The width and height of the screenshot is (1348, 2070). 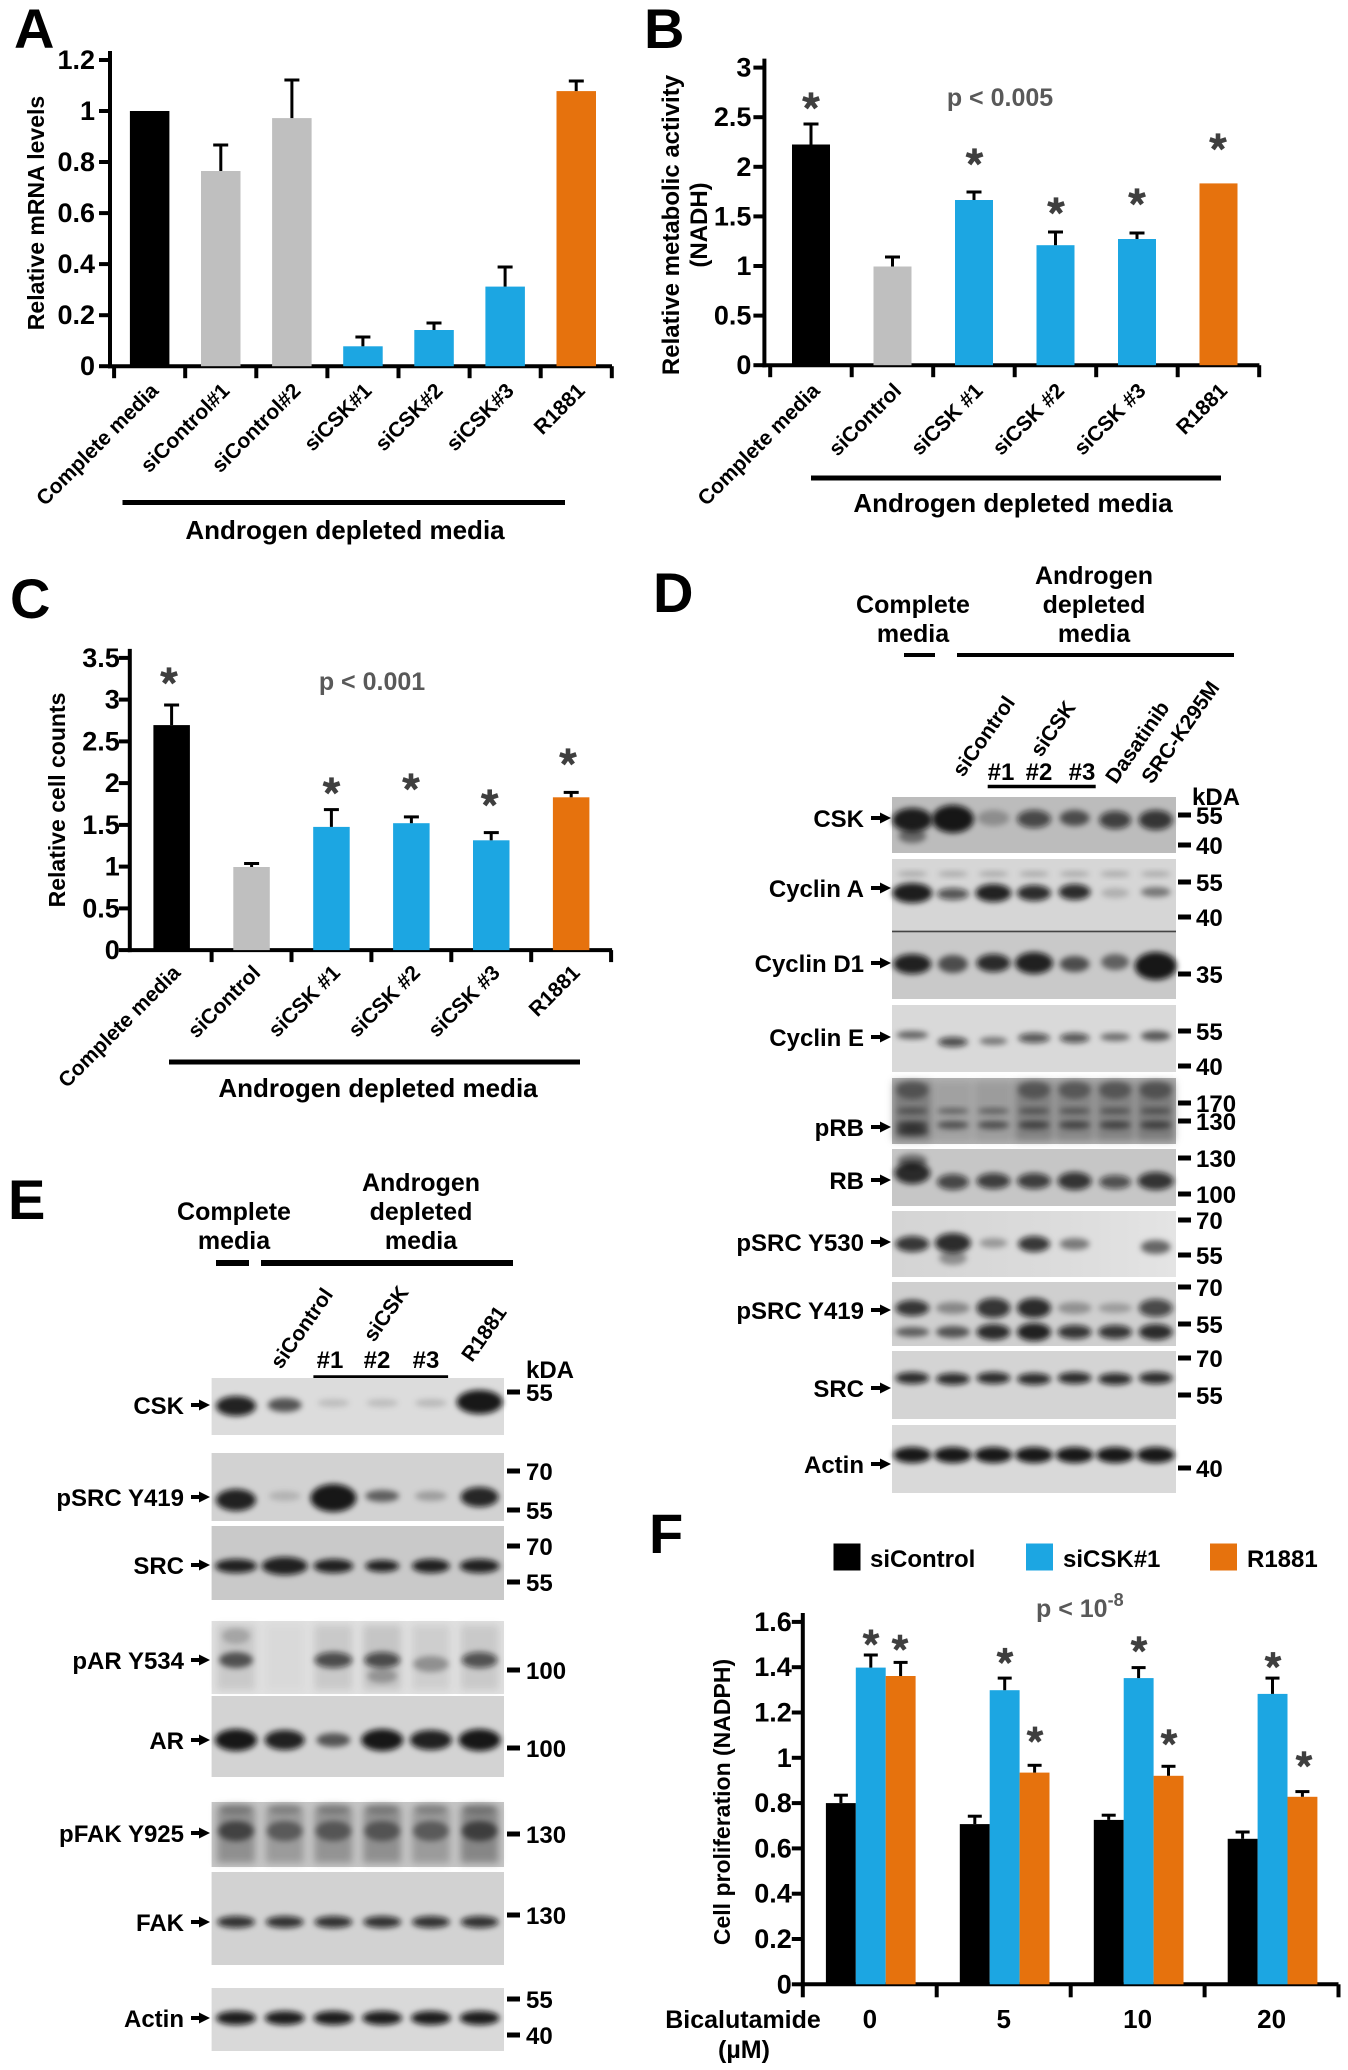 What do you see at coordinates (773, 1622) in the screenshot?
I see `svg-text: 1.6` at bounding box center [773, 1622].